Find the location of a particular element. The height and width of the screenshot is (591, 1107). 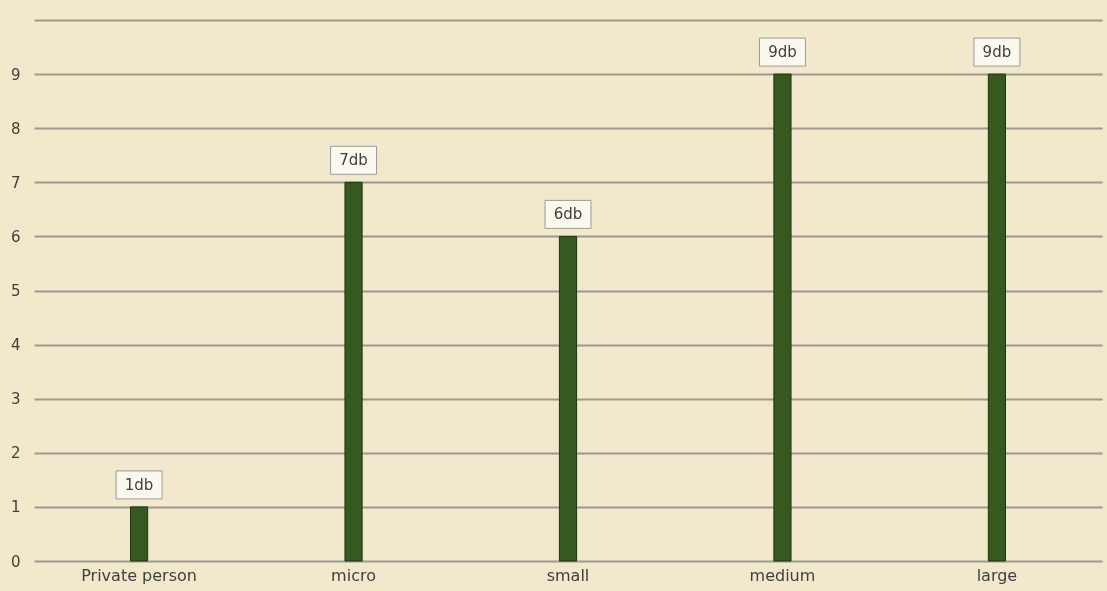

y-tick-label: 4 is located at coordinates (15, 345).